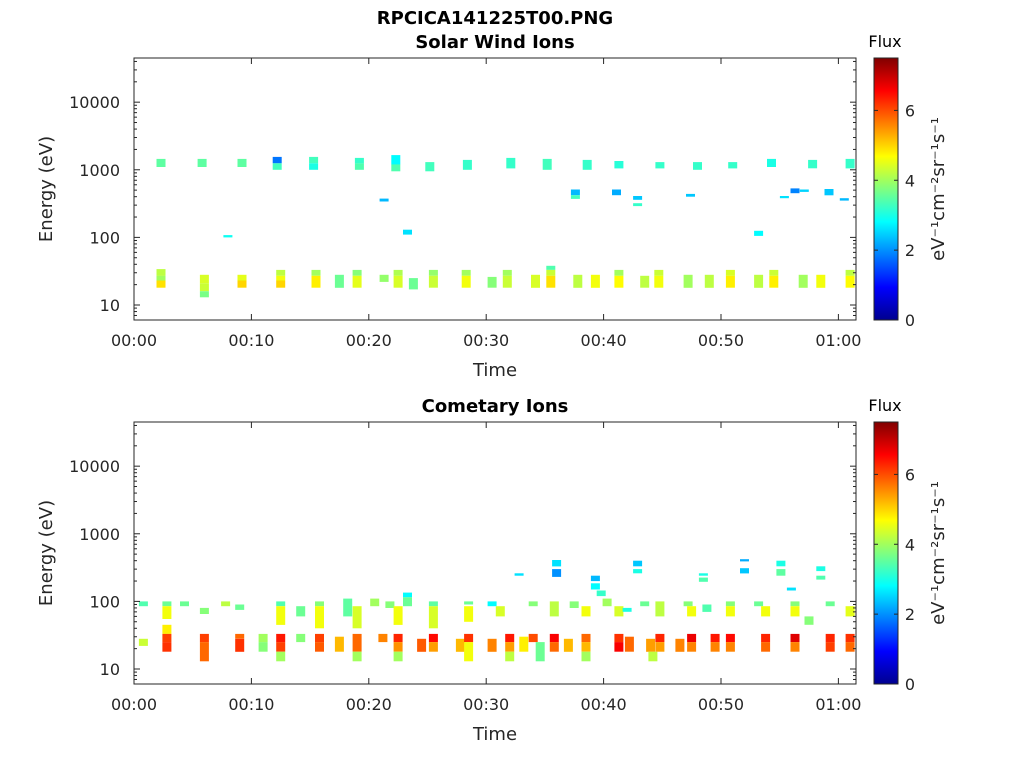 The height and width of the screenshot is (768, 1024). Describe the element at coordinates (838, 340) in the screenshot. I see `x-tick-label: 01:00` at that location.